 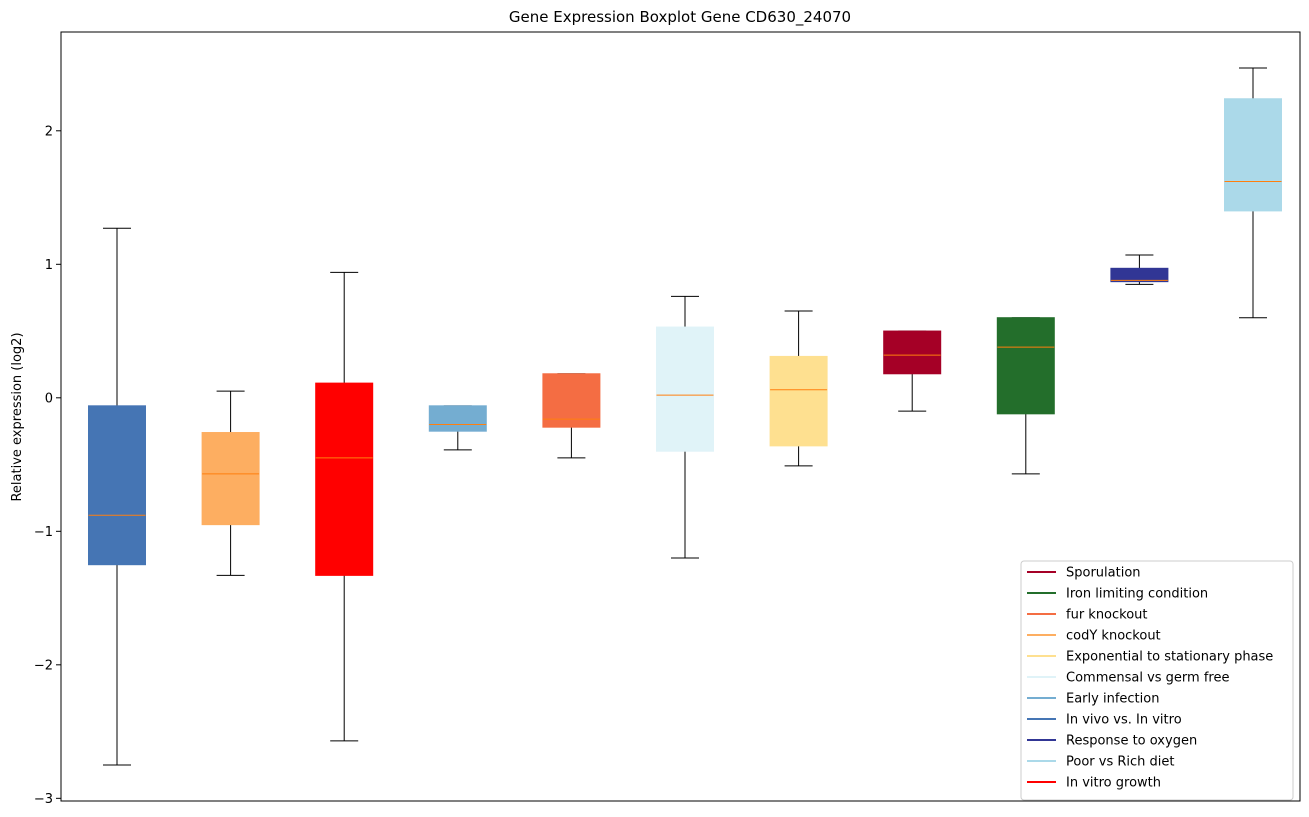 I want to click on legend-label: Exponential to stationary phase, so click(x=1169, y=657).